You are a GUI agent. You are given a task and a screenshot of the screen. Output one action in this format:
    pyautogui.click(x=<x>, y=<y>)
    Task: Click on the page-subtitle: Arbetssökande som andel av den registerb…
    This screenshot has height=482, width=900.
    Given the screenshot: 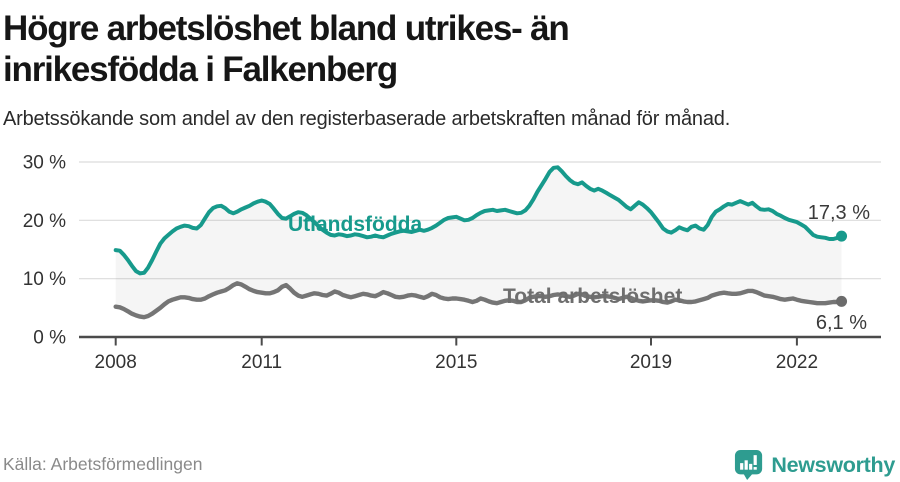 What is the action you would take?
    pyautogui.click(x=367, y=119)
    